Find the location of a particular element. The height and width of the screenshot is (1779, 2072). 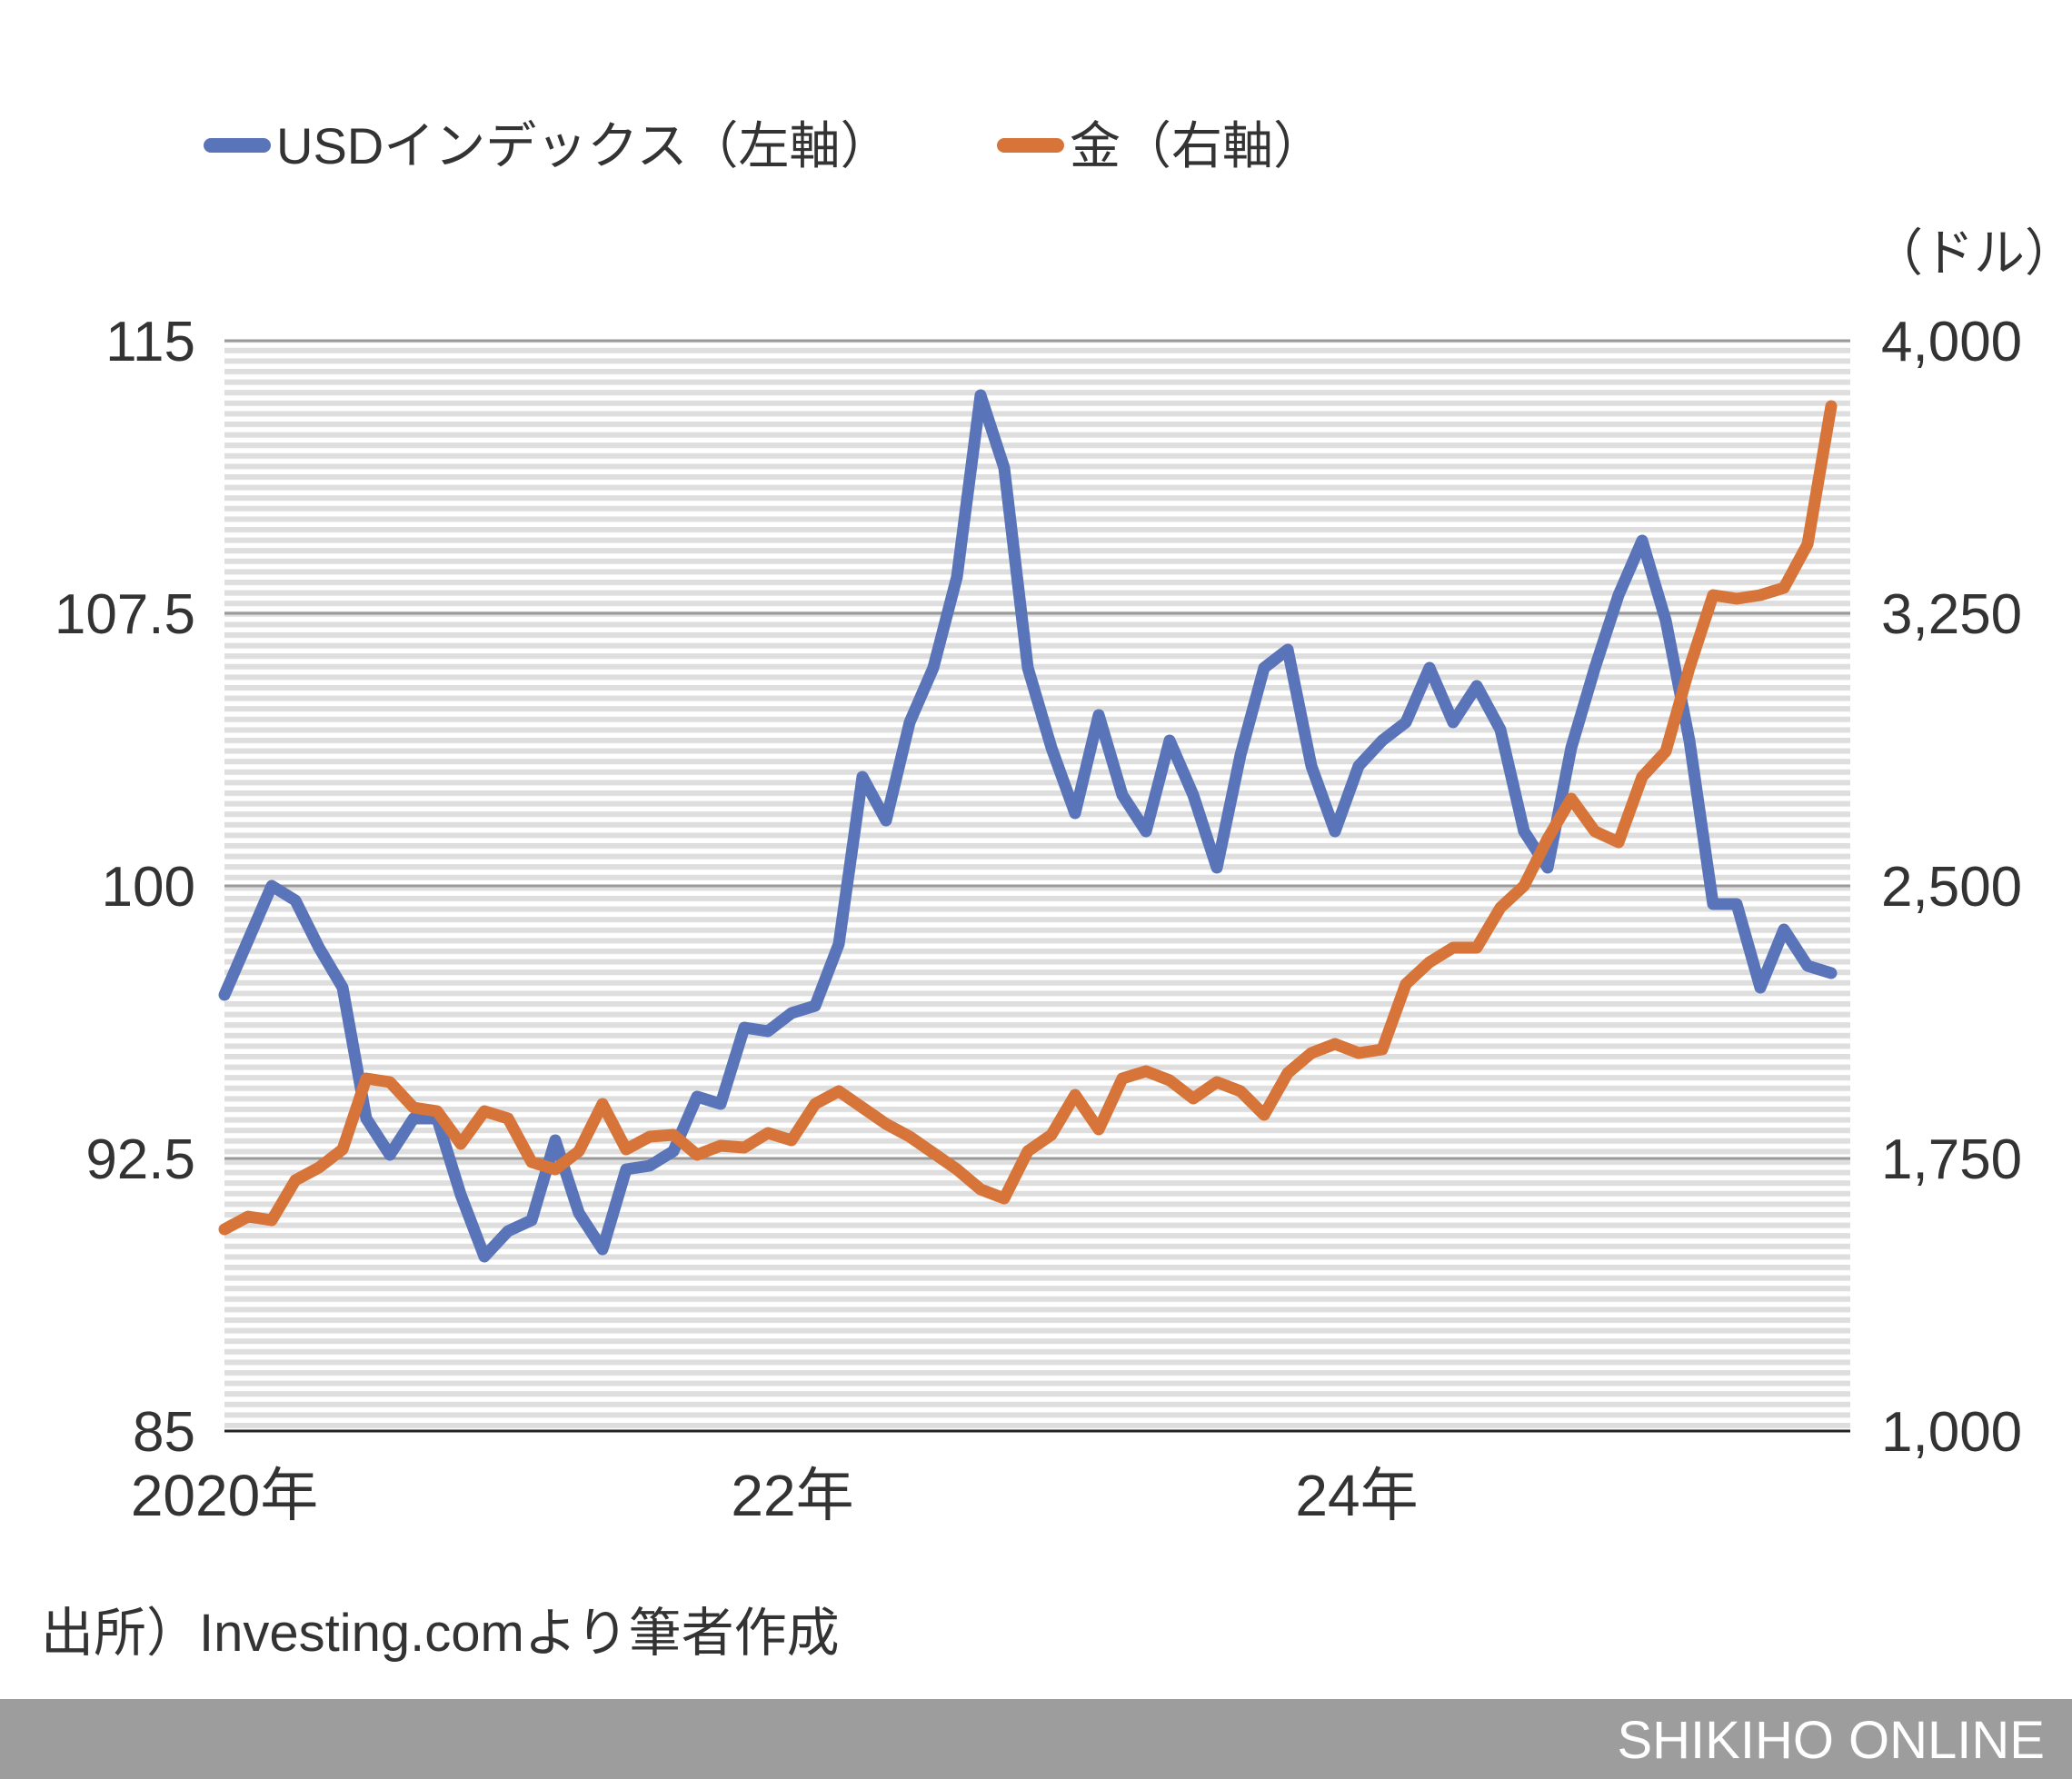

source-note: 出所）Investing.comより筆者作成 is located at coordinates (441, 1633).